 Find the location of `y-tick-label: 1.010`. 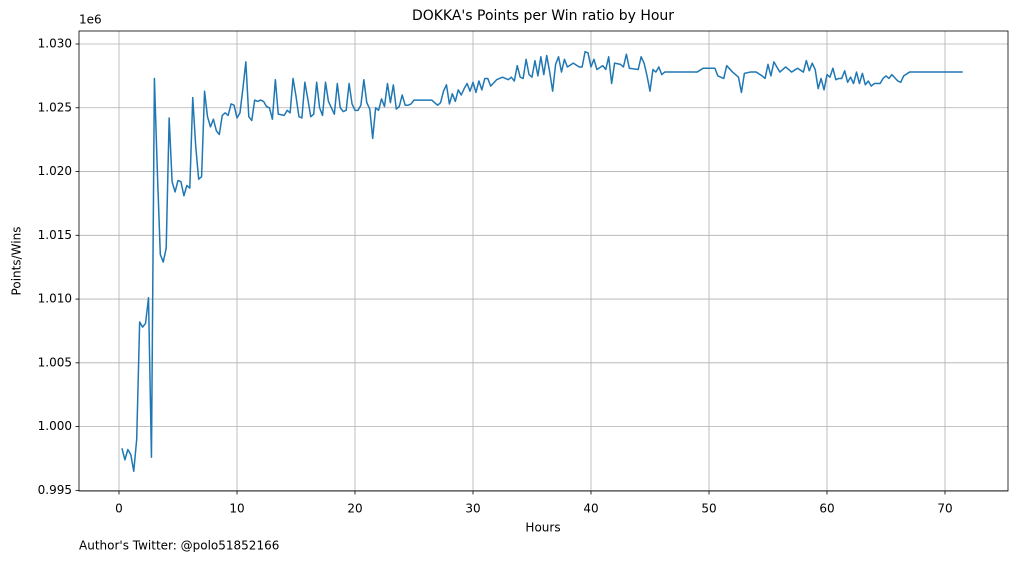

y-tick-label: 1.010 is located at coordinates (55, 299).